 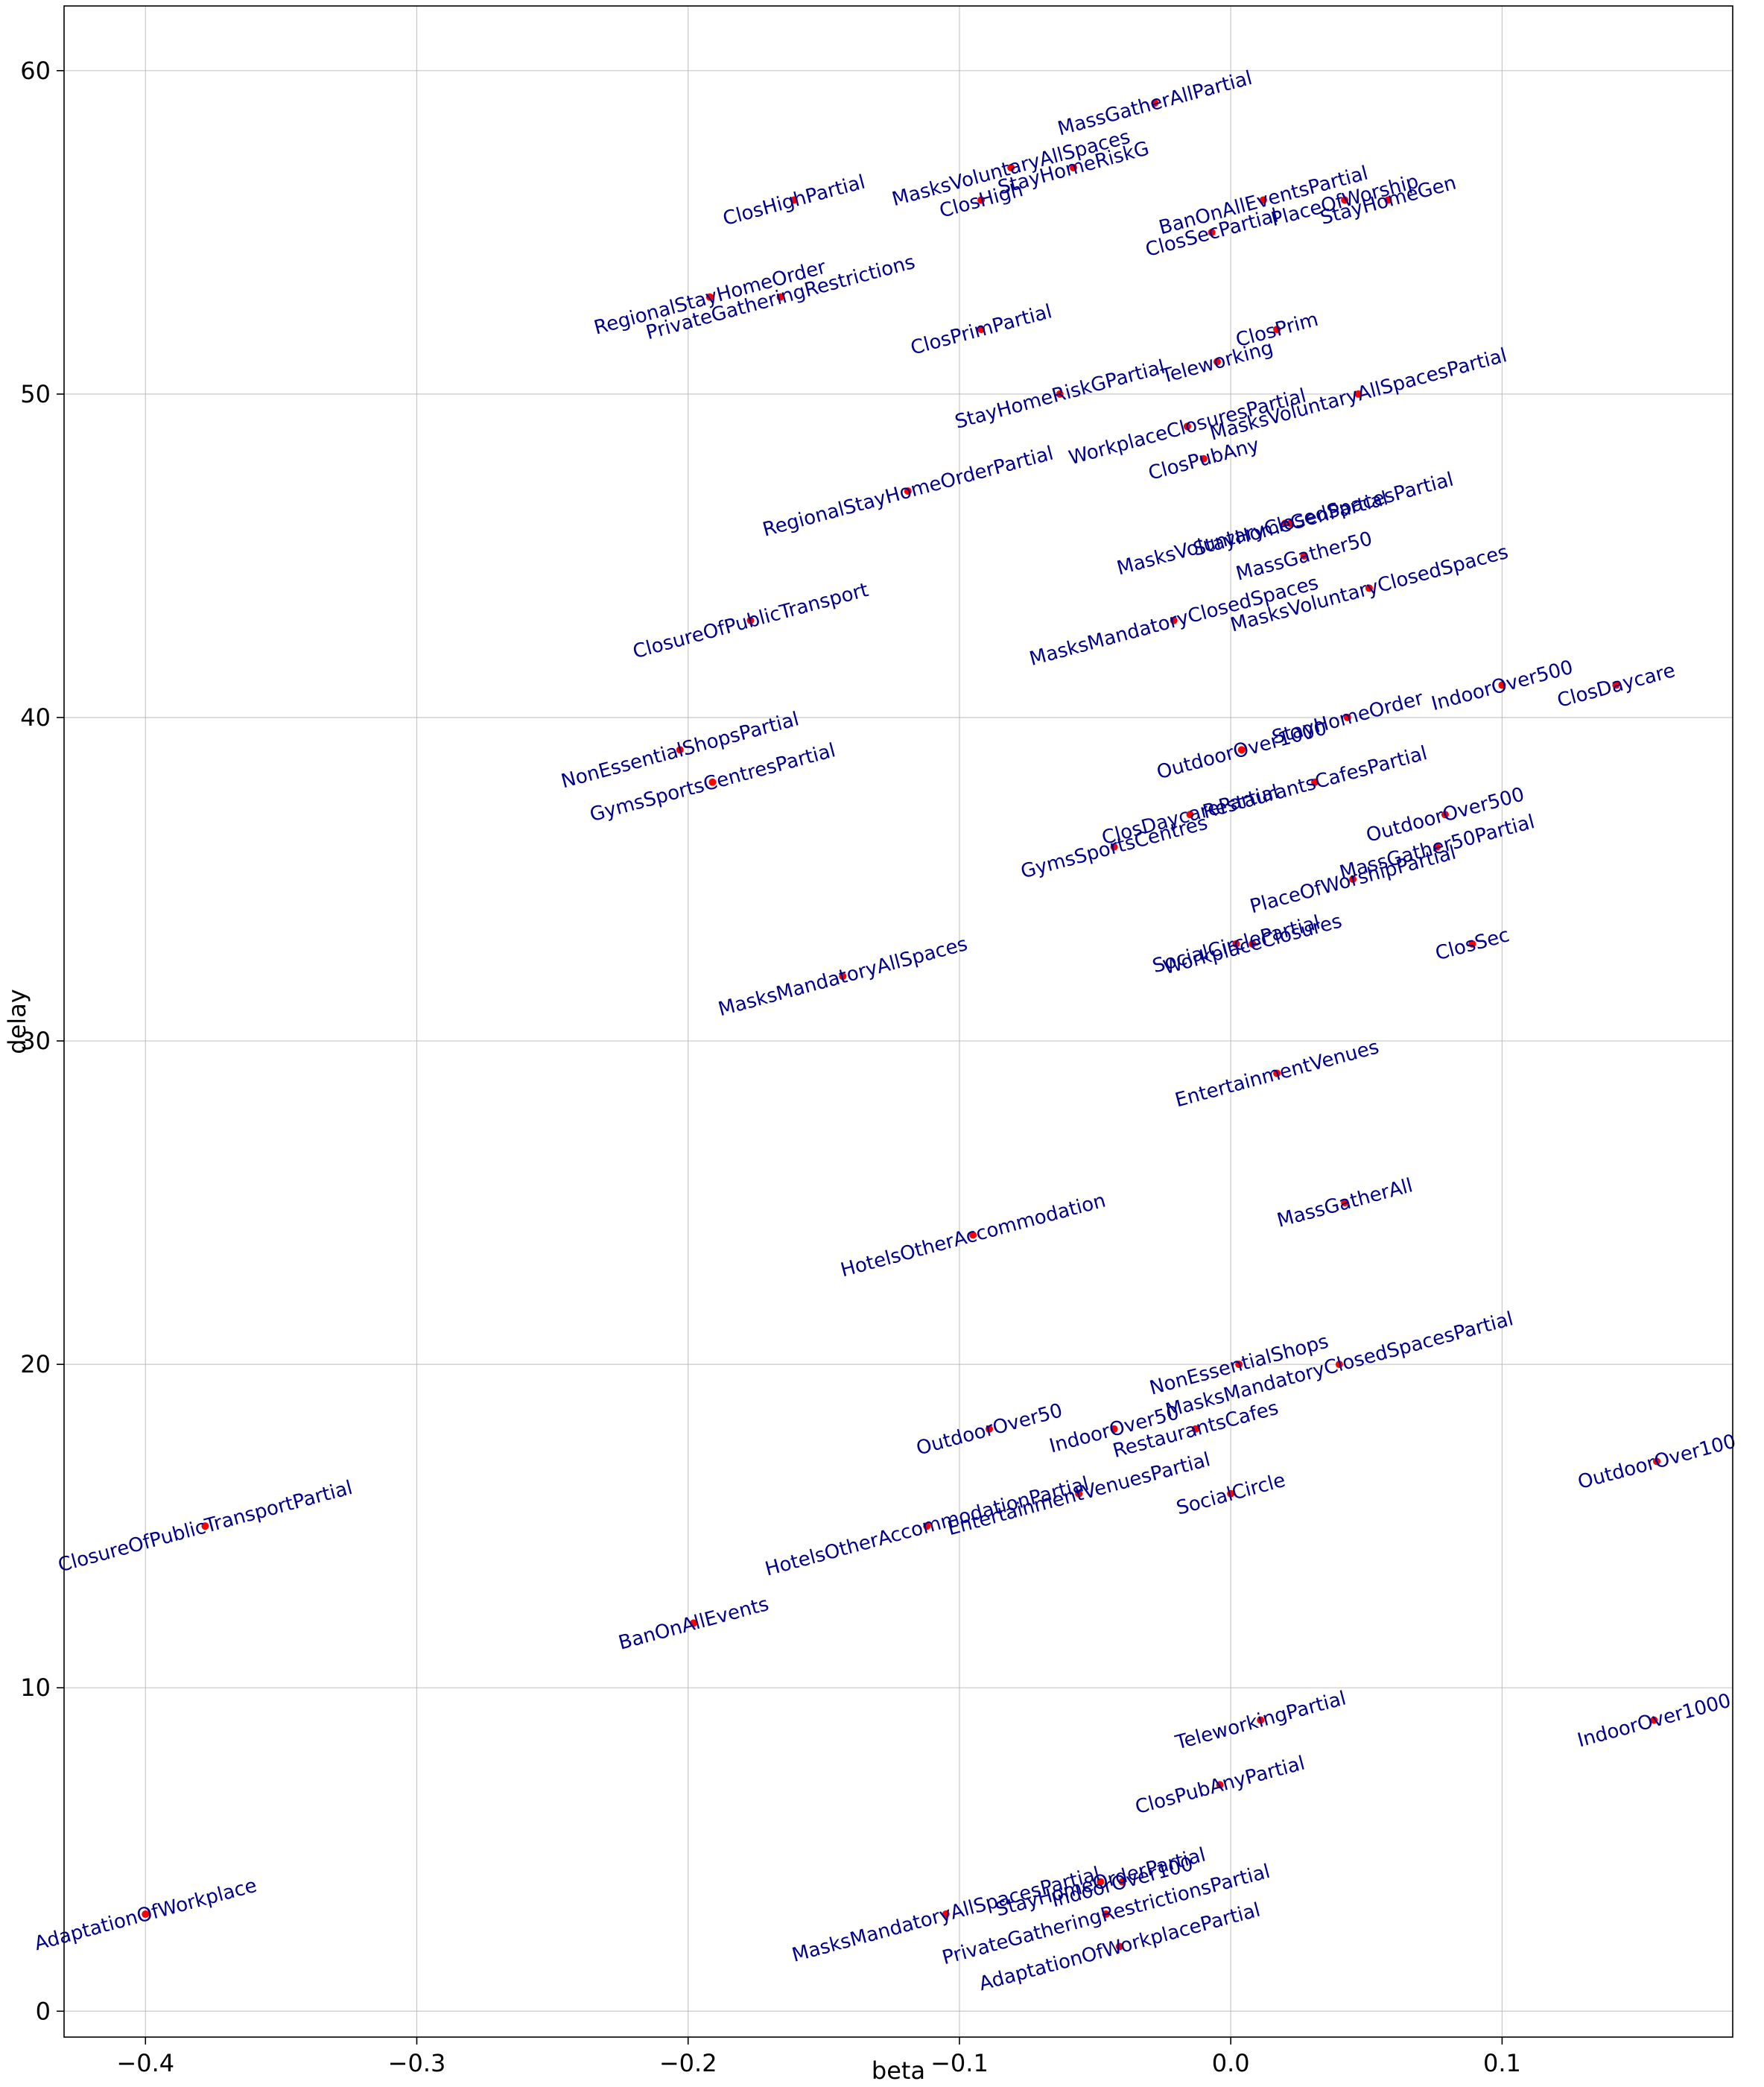 What do you see at coordinates (1654, 1721) in the screenshot?
I see `data-label: IndoorOver1000` at bounding box center [1654, 1721].